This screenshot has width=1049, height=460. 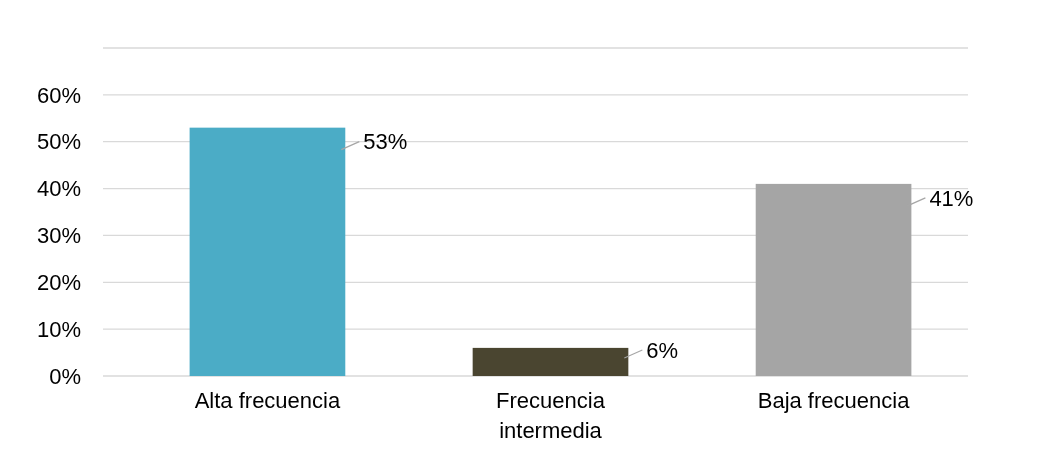 I want to click on y-tick-label: 0%, so click(x=65, y=376).